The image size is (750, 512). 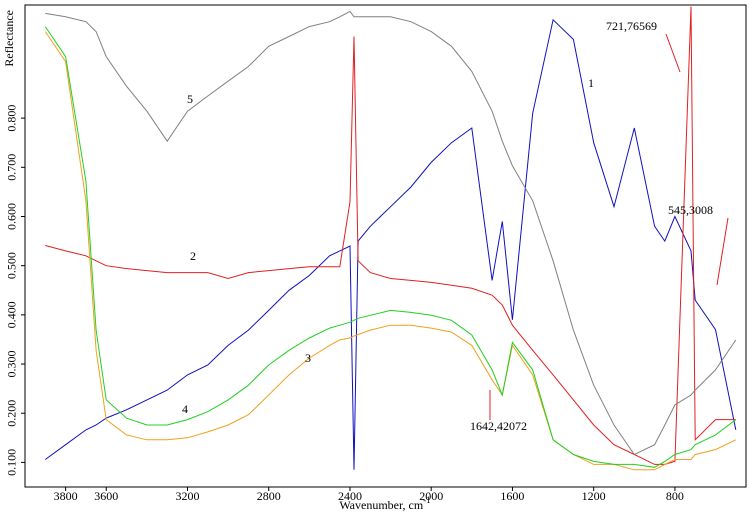 I want to click on x-tick-label: 3600, so click(x=106, y=496).